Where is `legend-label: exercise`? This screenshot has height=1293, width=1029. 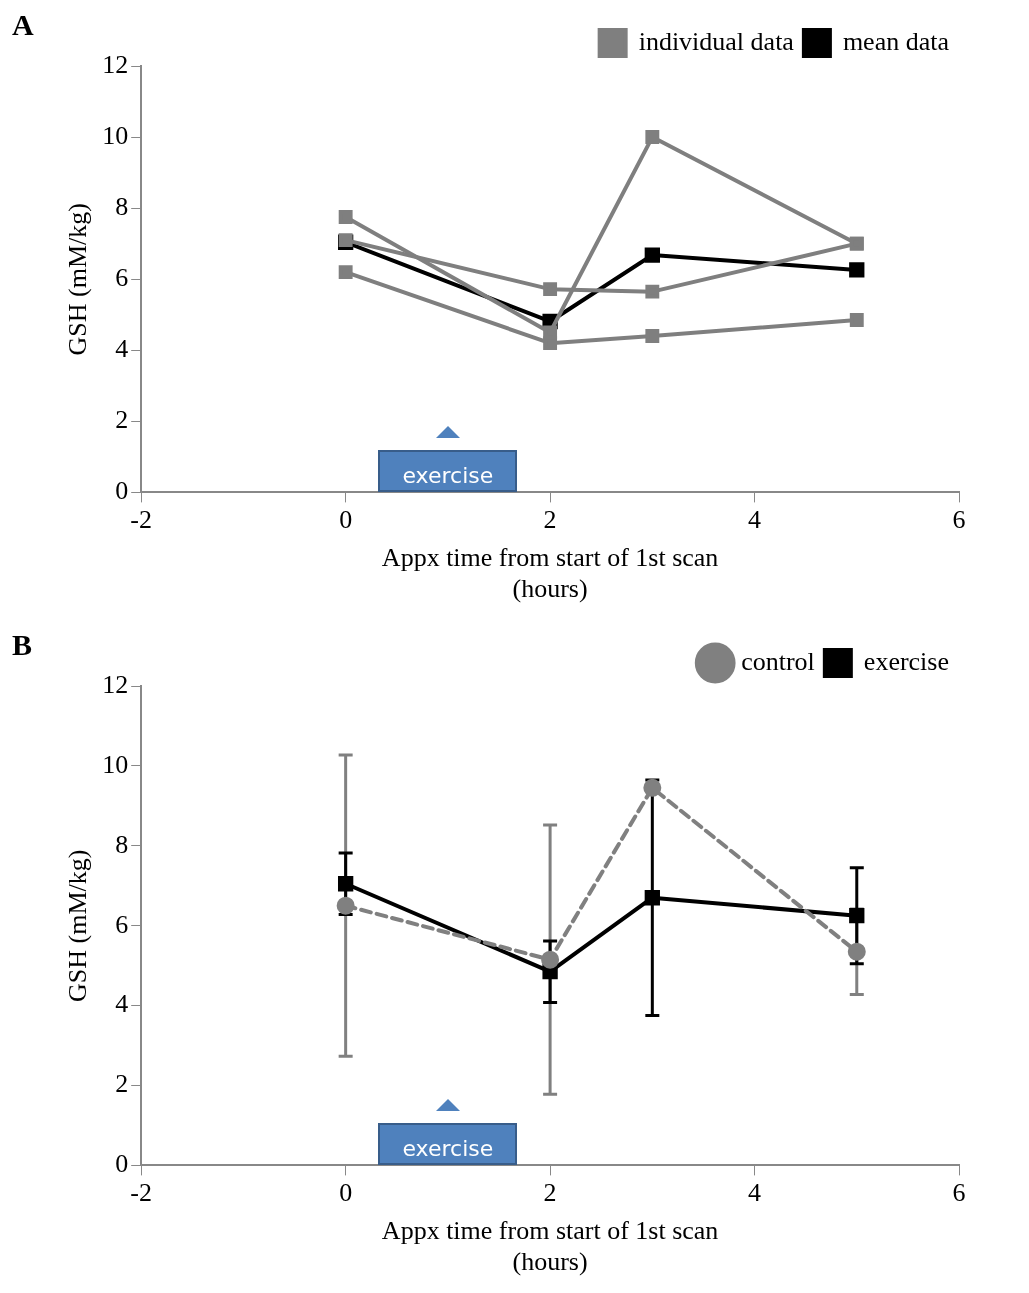 legend-label: exercise is located at coordinates (906, 661).